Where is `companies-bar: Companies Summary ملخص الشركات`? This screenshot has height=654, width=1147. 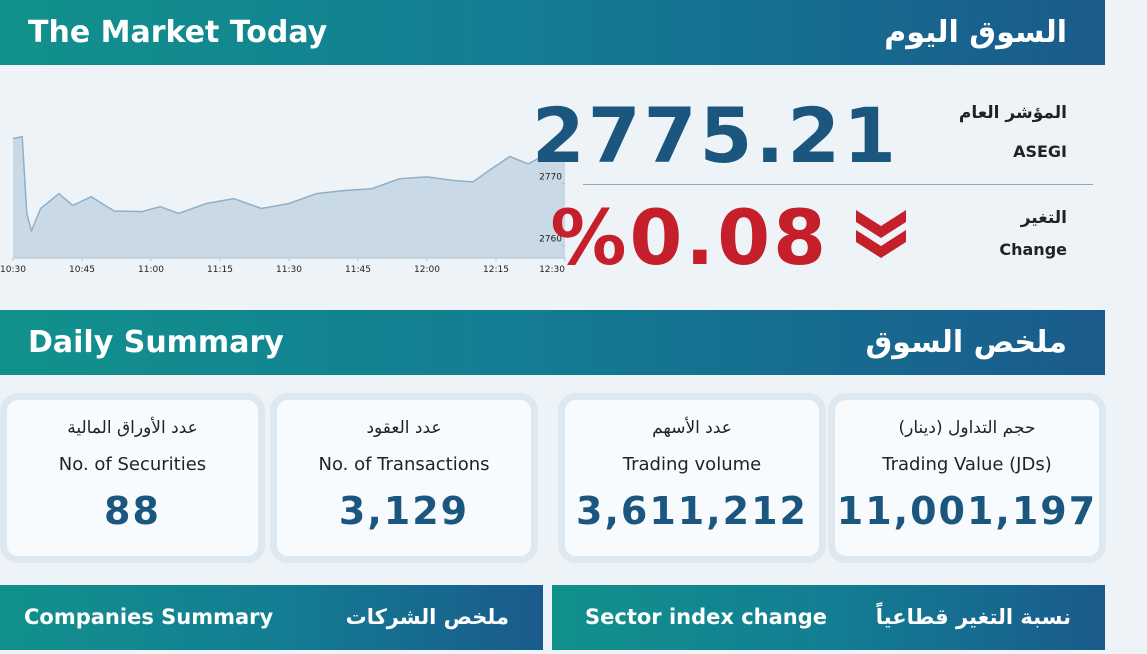
companies-bar: Companies Summary ملخص الشركات is located at coordinates (271, 617).